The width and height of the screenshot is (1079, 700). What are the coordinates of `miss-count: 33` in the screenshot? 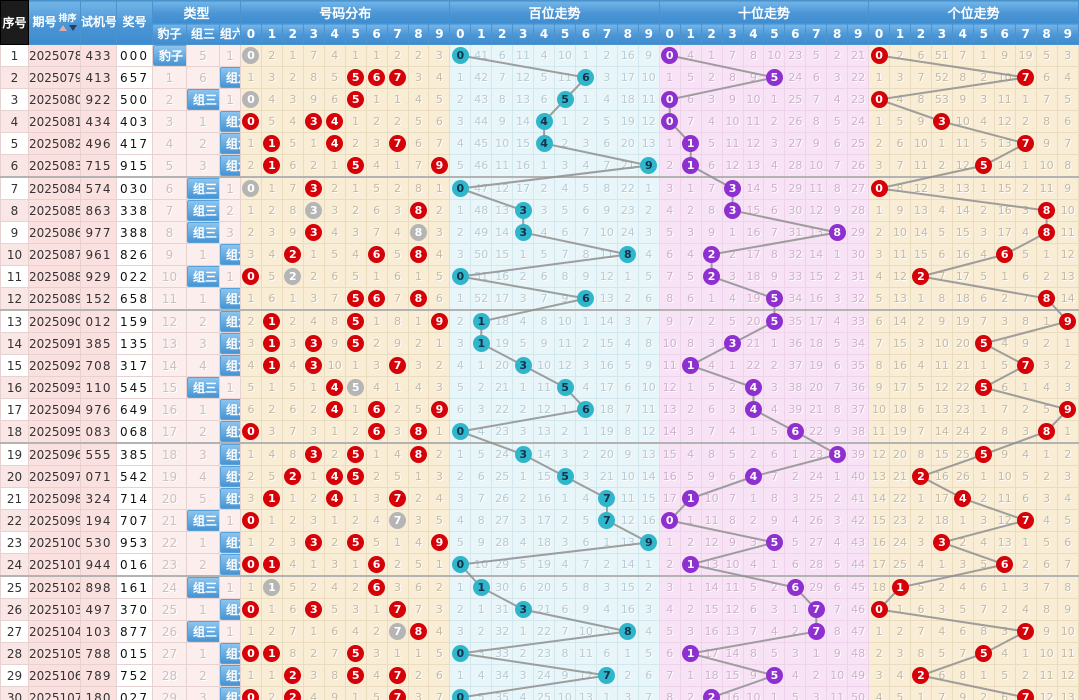 It's located at (858, 321).